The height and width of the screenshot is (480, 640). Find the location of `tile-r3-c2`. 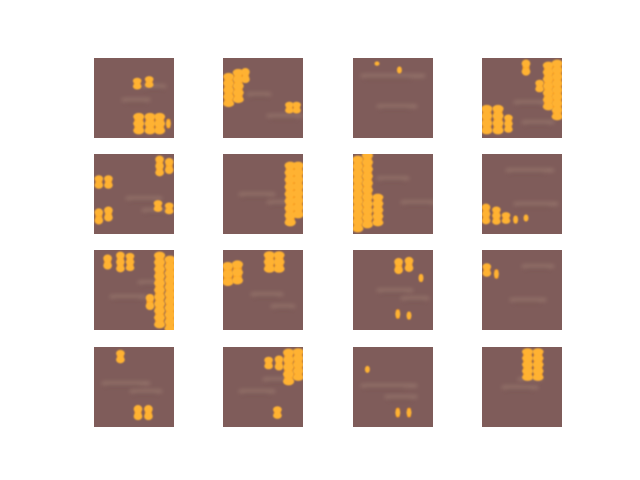

tile-r3-c2 is located at coordinates (263, 290).